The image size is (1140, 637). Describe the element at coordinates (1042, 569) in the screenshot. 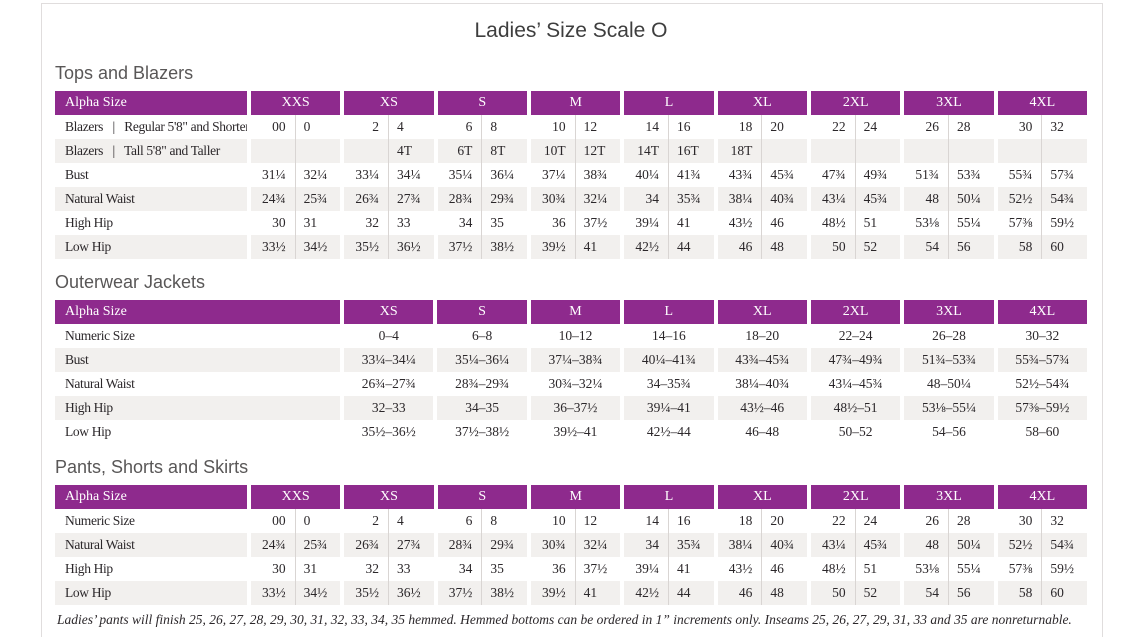

I see `table-cell: 57⅜ 59½` at that location.